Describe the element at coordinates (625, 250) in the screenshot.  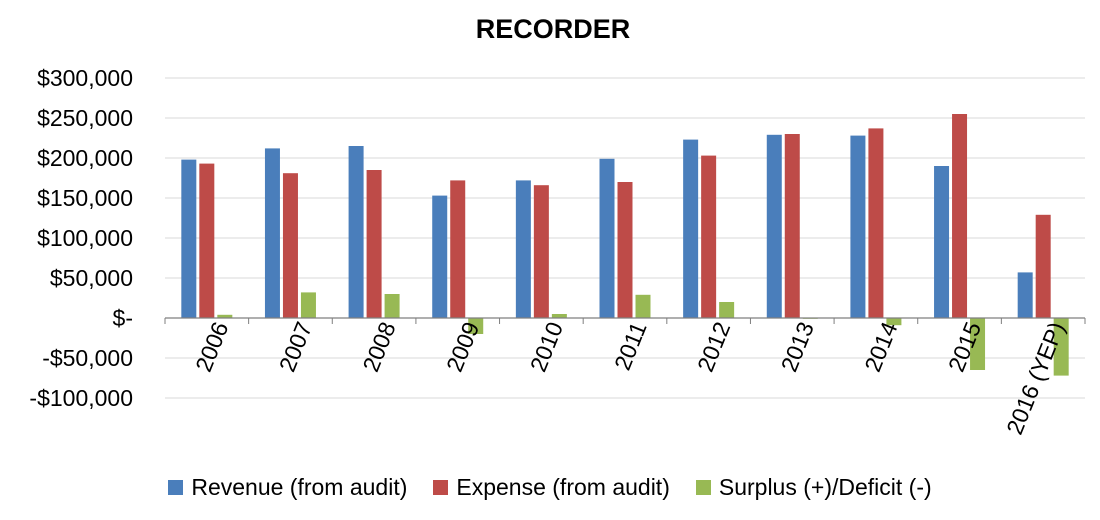
I see `bar-2-2011` at that location.